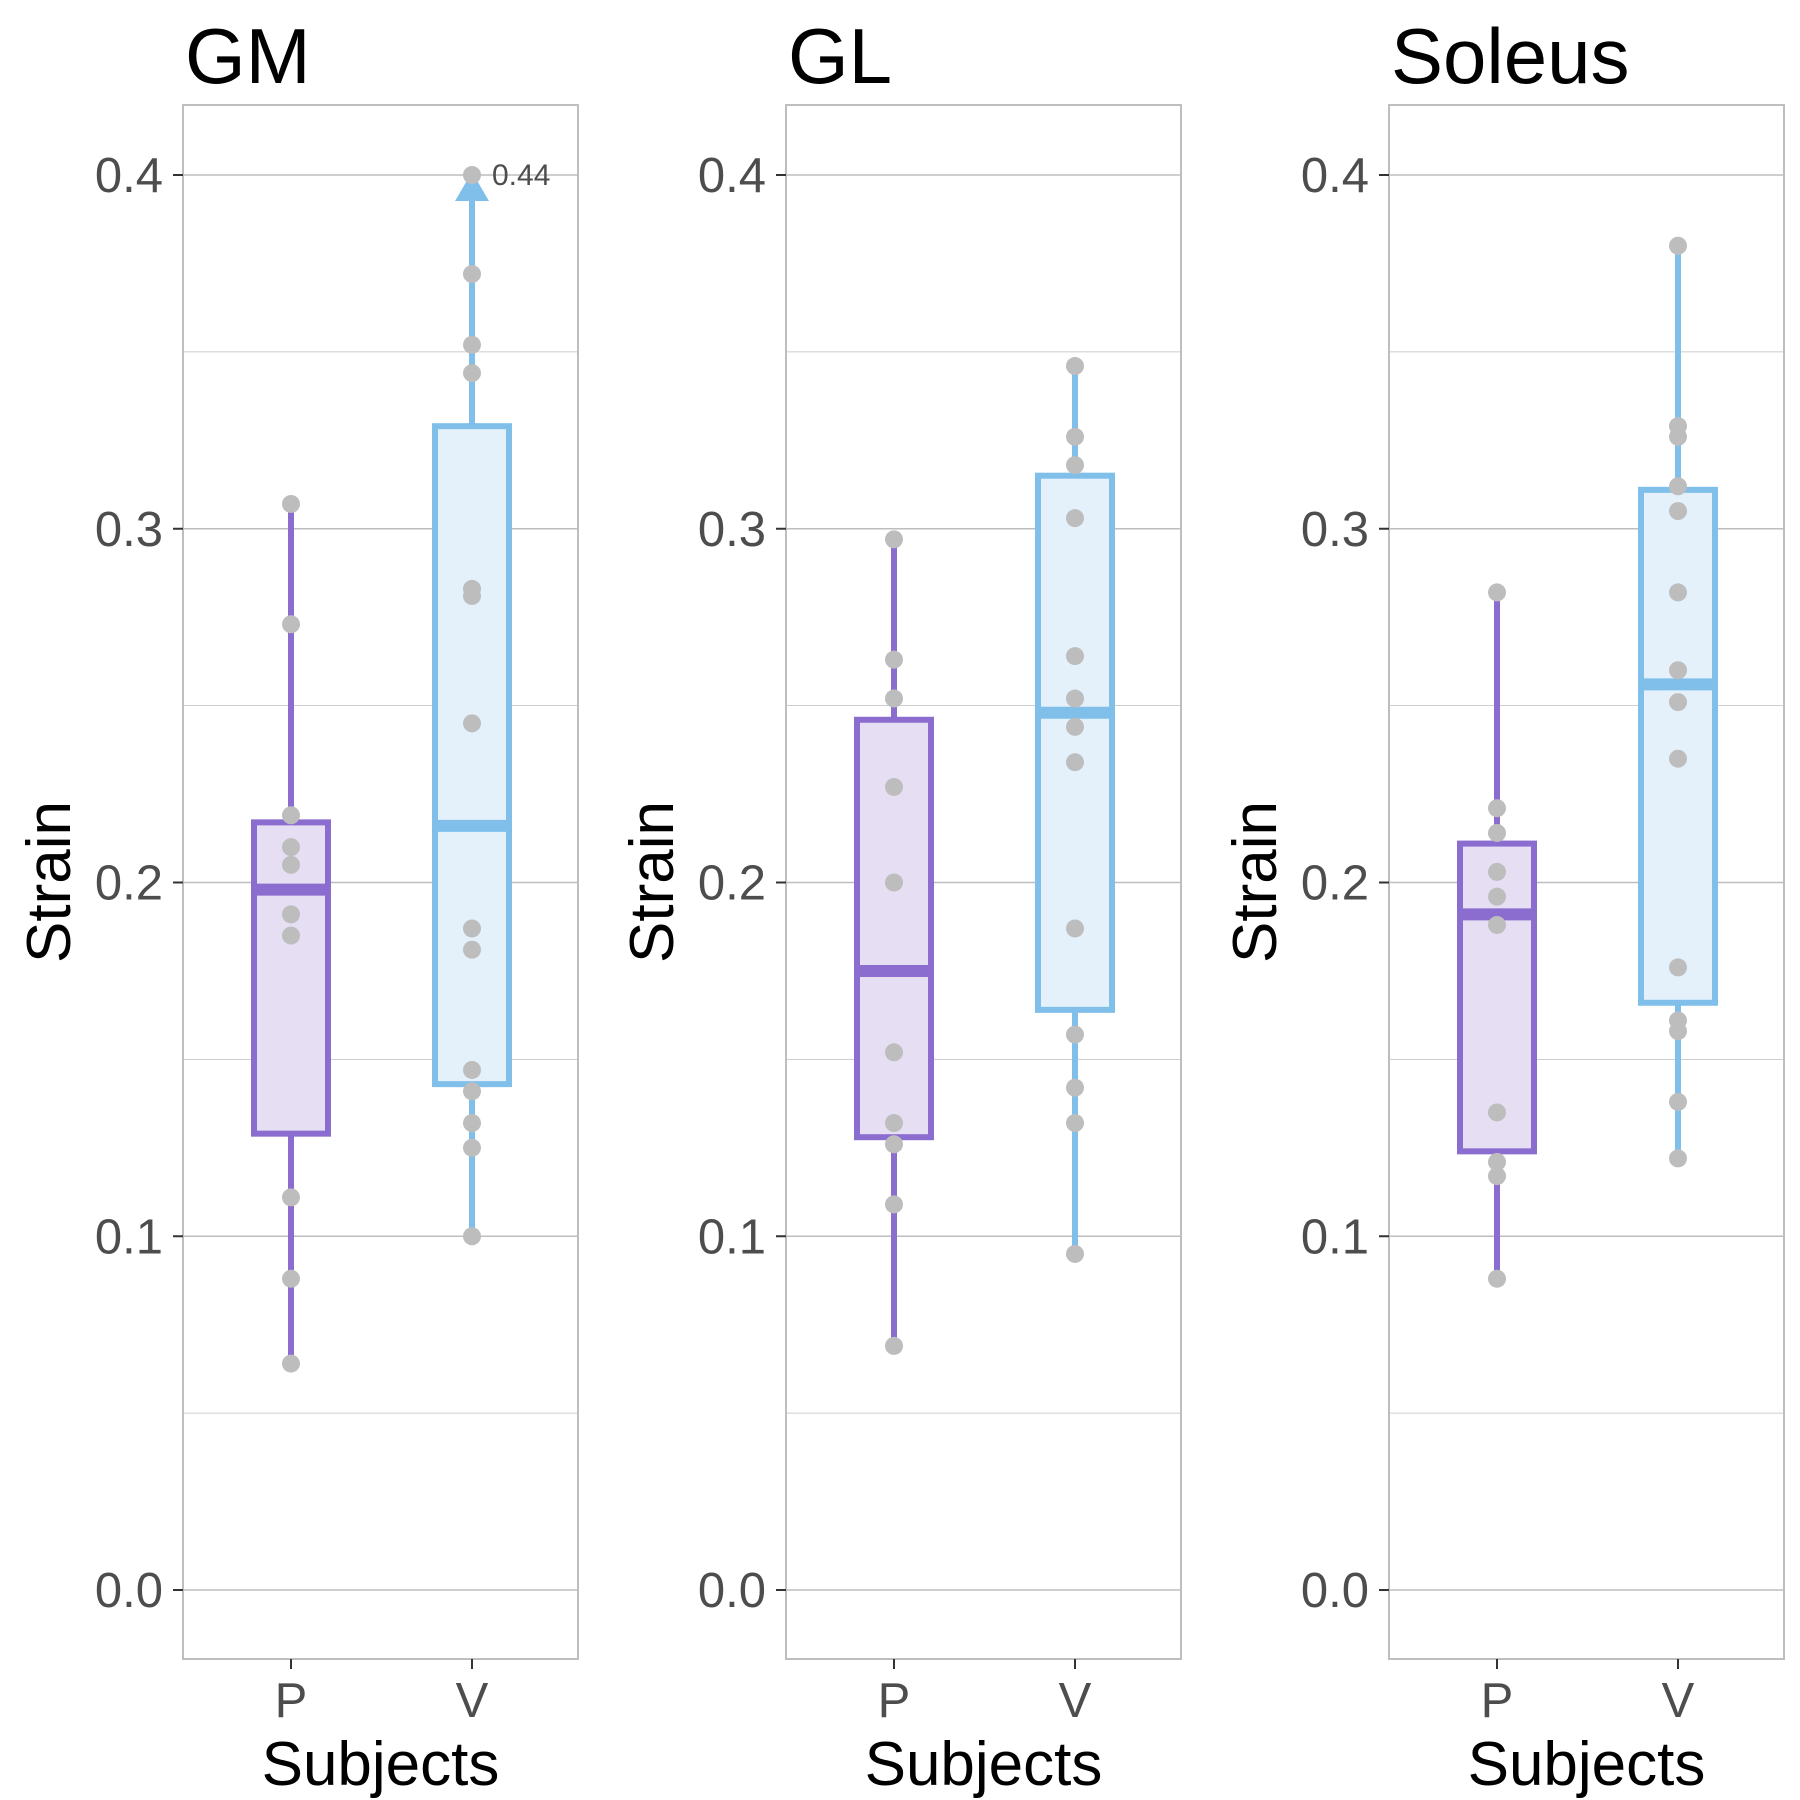 Image resolution: width=1800 pixels, height=1800 pixels. Describe the element at coordinates (1510, 56) in the screenshot. I see `panel-title: Soleus` at that location.